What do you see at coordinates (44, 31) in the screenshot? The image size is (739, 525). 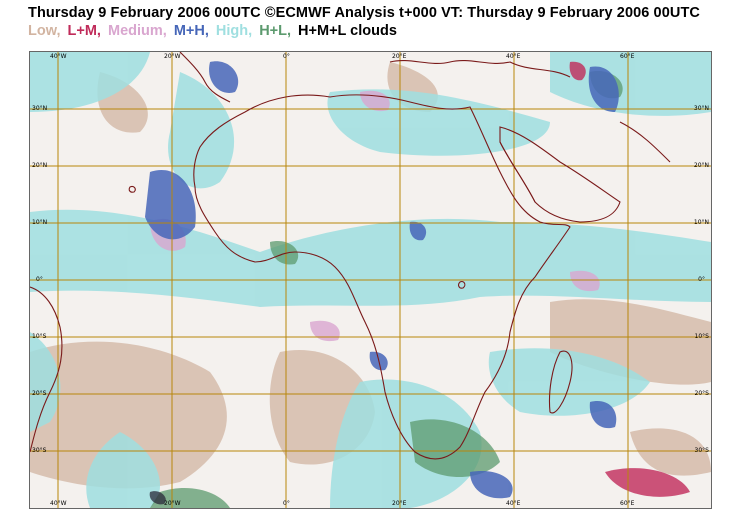 I see `legend-low: Low,` at bounding box center [44, 31].